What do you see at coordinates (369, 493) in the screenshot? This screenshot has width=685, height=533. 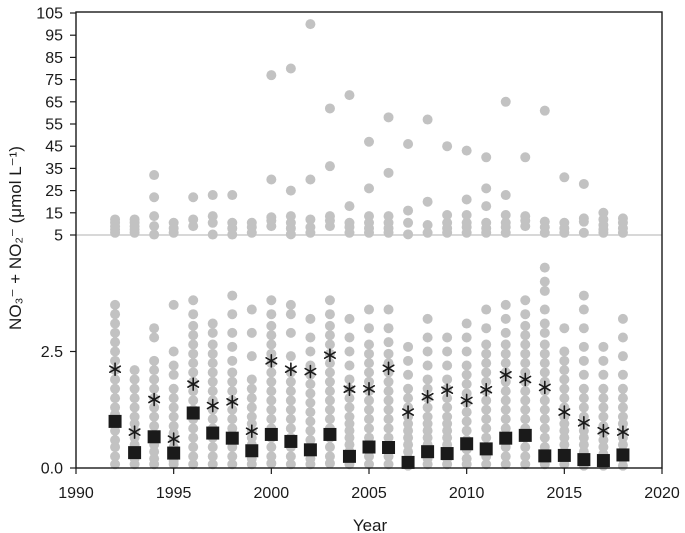 I see `x-tick-label: 2005` at bounding box center [369, 493].